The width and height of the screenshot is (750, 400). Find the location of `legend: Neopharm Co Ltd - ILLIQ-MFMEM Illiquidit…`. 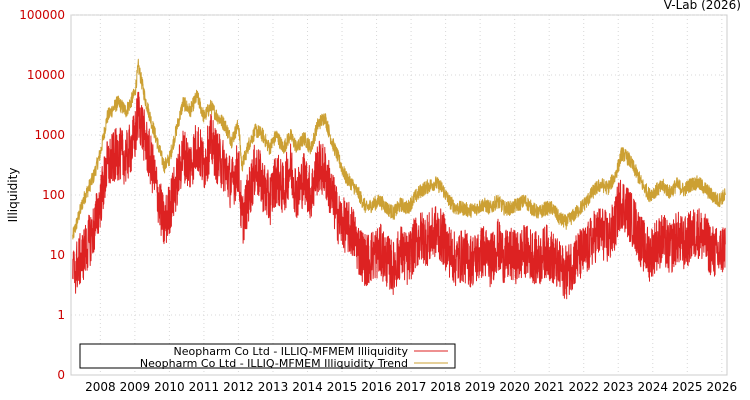

legend: Neopharm Co Ltd - ILLIQ-MFMEM Illiquidit… is located at coordinates (267, 356).